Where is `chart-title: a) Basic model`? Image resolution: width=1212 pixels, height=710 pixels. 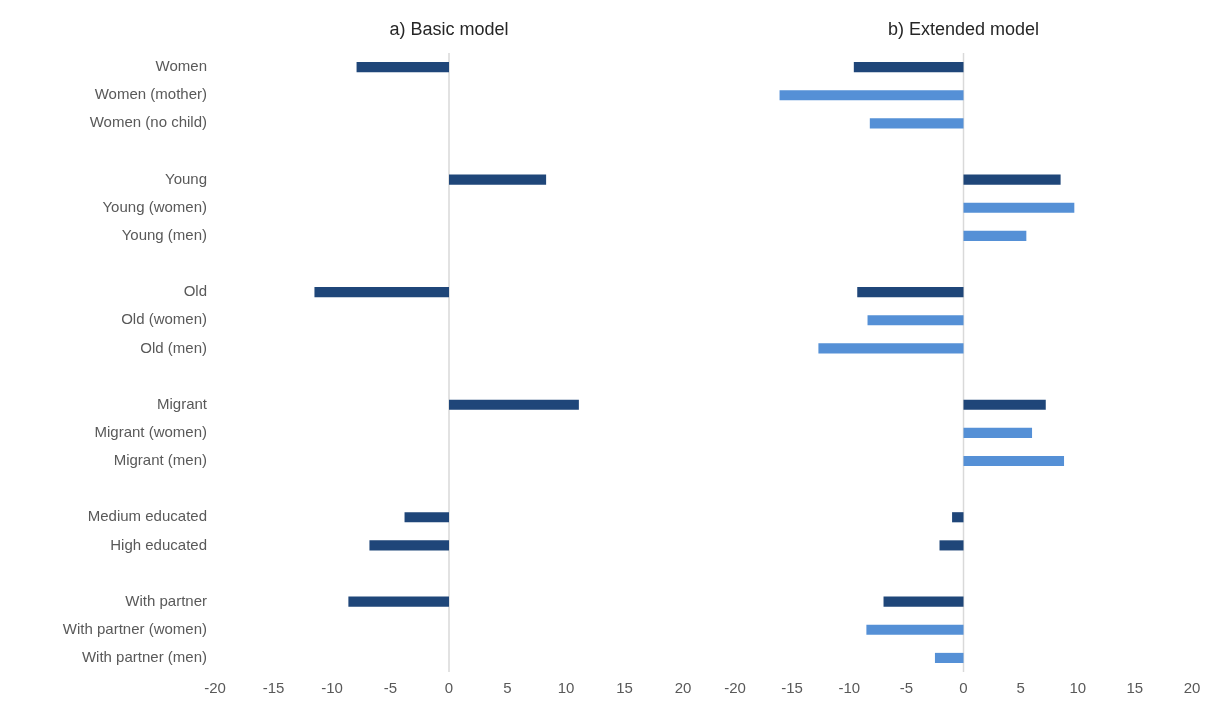
chart-title: a) Basic model is located at coordinates (449, 28).